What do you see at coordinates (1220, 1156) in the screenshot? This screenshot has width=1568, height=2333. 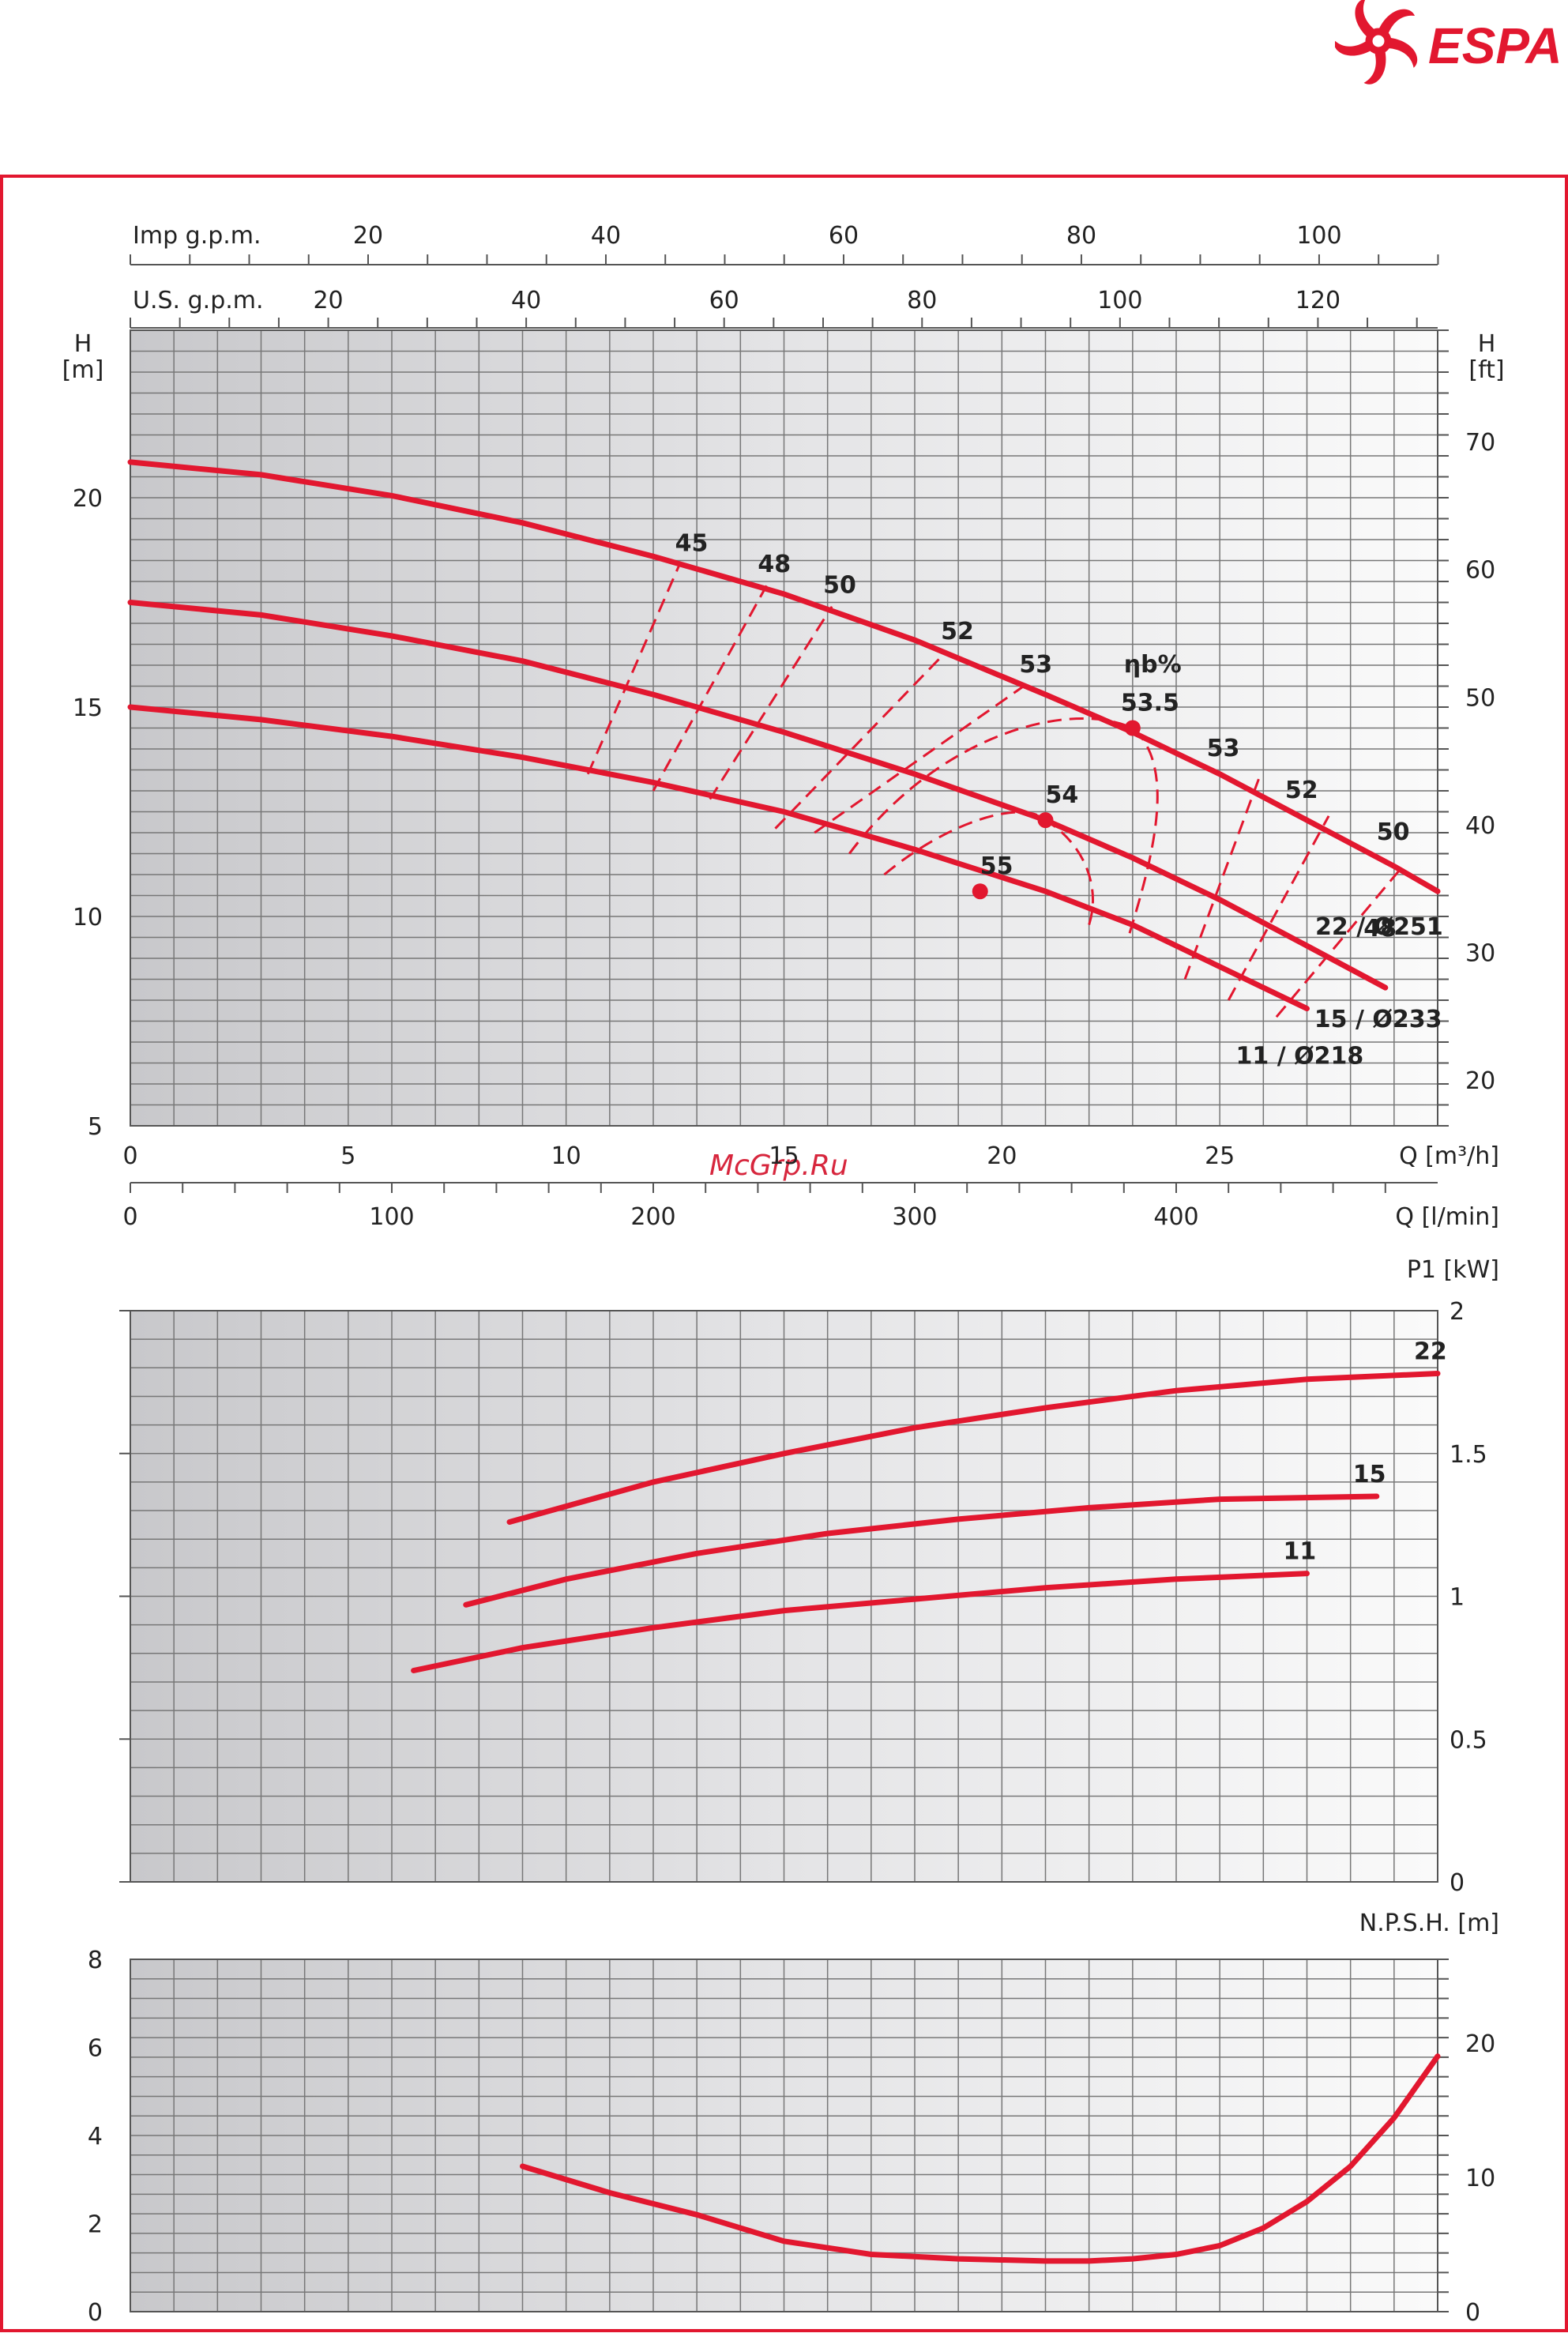 I see `x-tick-label: 25` at bounding box center [1220, 1156].